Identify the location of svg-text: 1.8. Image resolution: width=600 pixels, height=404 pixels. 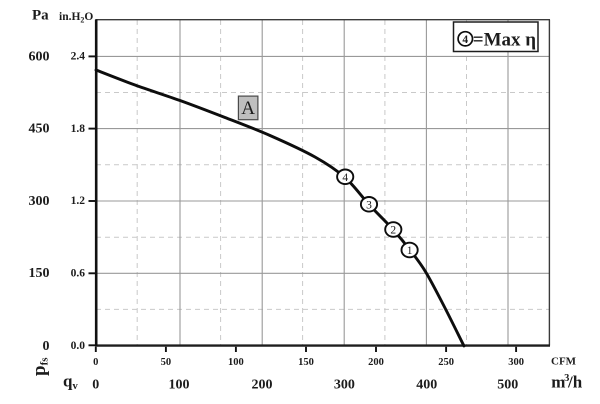
(78, 129).